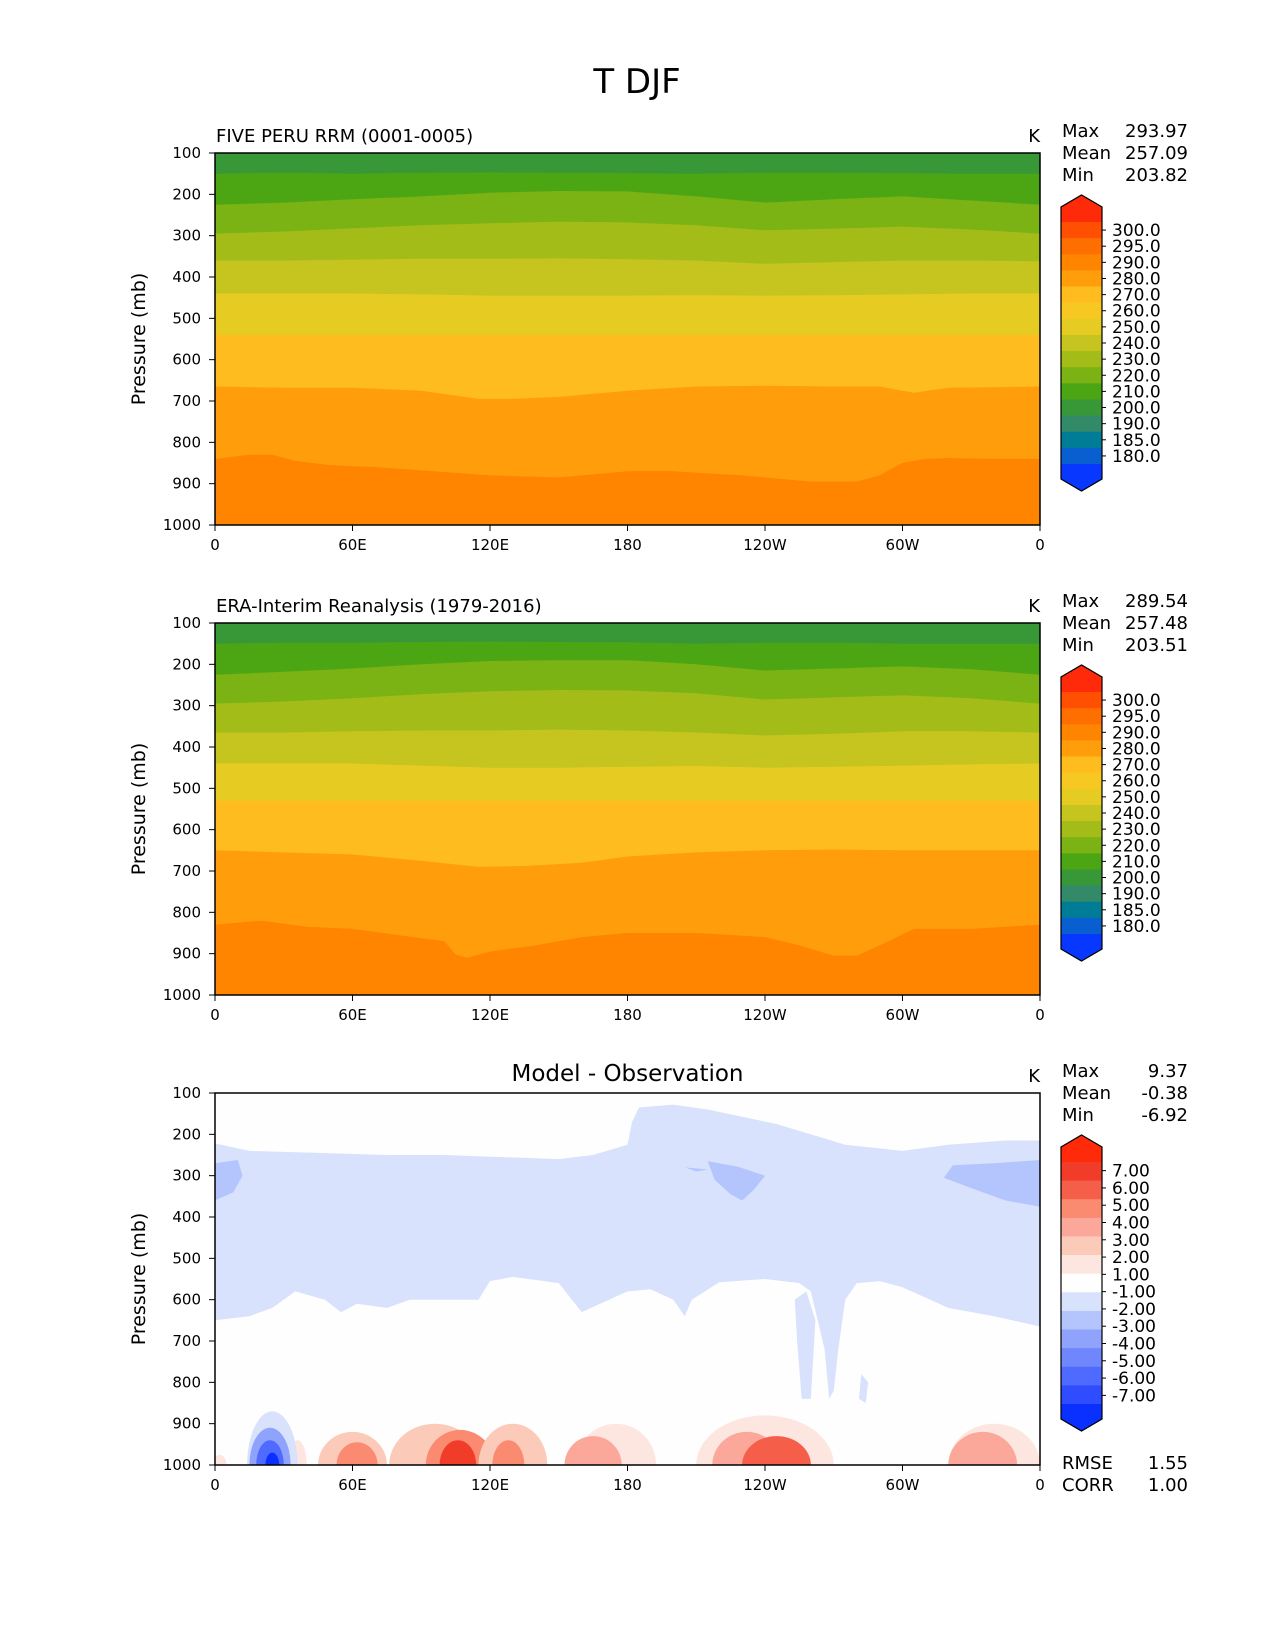 The image size is (1275, 1650). I want to click on colorbar-label: 280.0, so click(1136, 279).